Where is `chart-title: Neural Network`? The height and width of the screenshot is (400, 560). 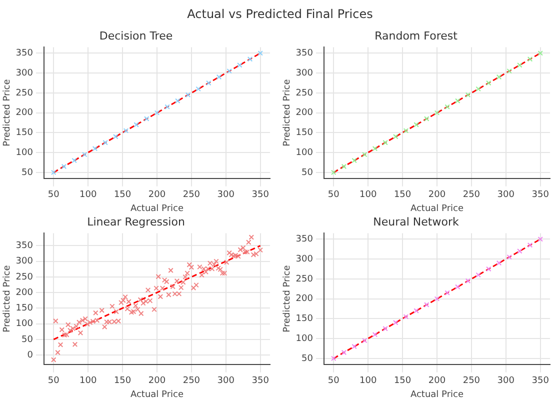
chart-title: Neural Network is located at coordinates (416, 221).